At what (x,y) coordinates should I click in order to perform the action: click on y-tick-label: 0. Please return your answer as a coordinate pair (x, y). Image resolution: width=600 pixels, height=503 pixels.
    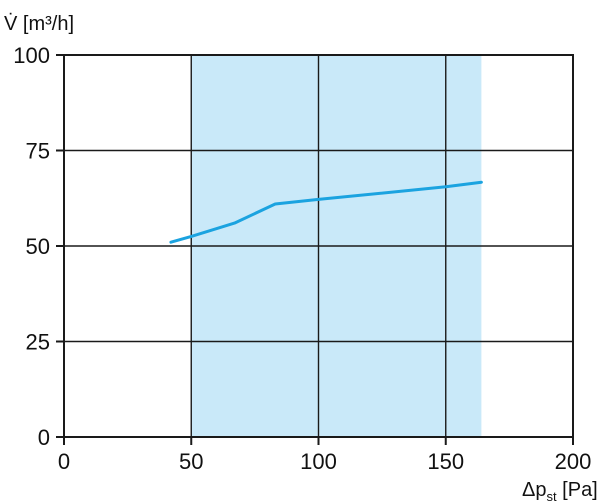
    Looking at the image, I should click on (44, 437).